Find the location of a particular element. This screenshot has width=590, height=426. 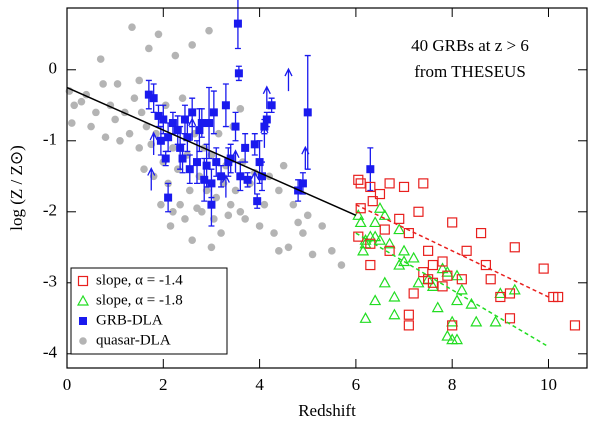

y-tick-label: -4 is located at coordinates (50, 352).